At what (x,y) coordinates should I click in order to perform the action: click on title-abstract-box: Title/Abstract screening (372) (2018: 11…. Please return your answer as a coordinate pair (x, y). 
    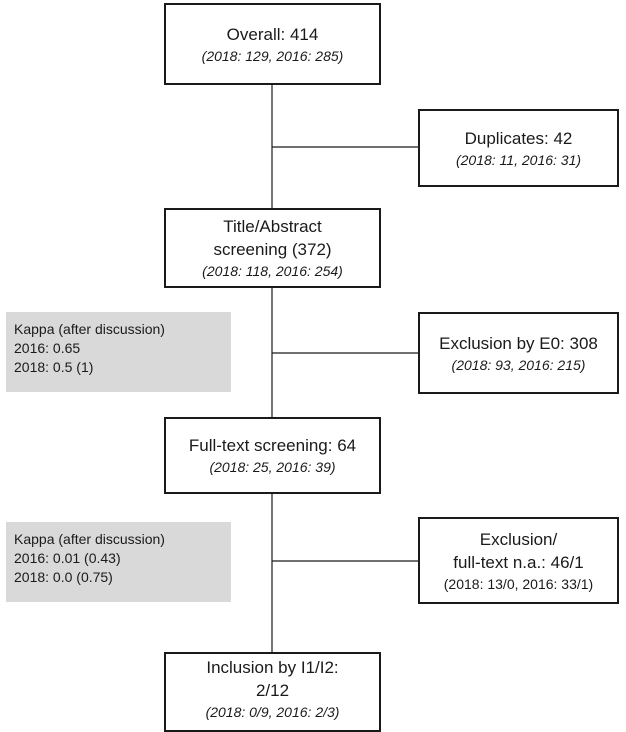
    Looking at the image, I should click on (272, 248).